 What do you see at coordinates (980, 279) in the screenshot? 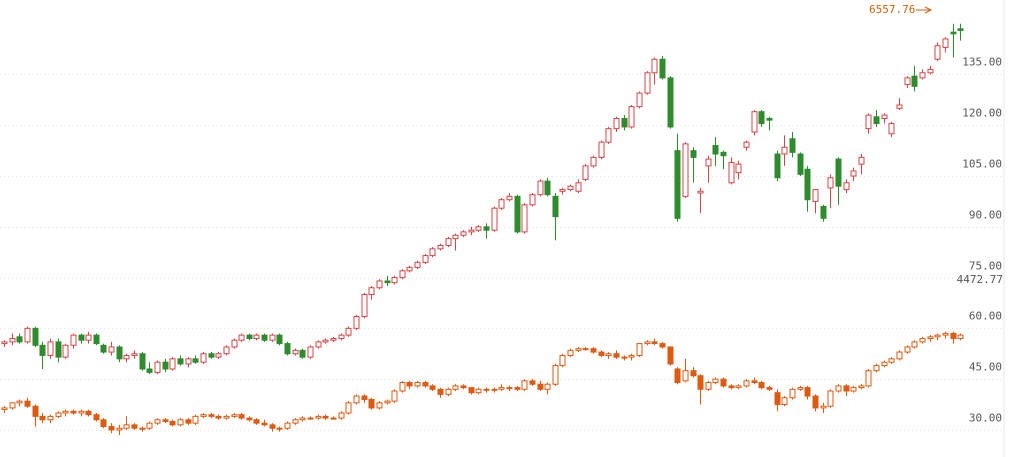
I see `last-value-label: 4472.77` at bounding box center [980, 279].